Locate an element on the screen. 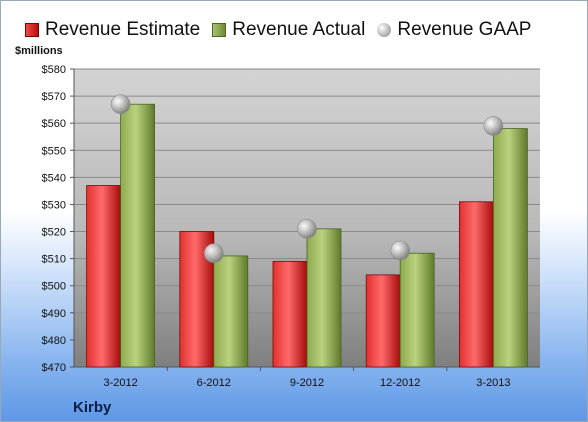 The image size is (588, 422). x-tick-label: 12-2012 is located at coordinates (400, 383).